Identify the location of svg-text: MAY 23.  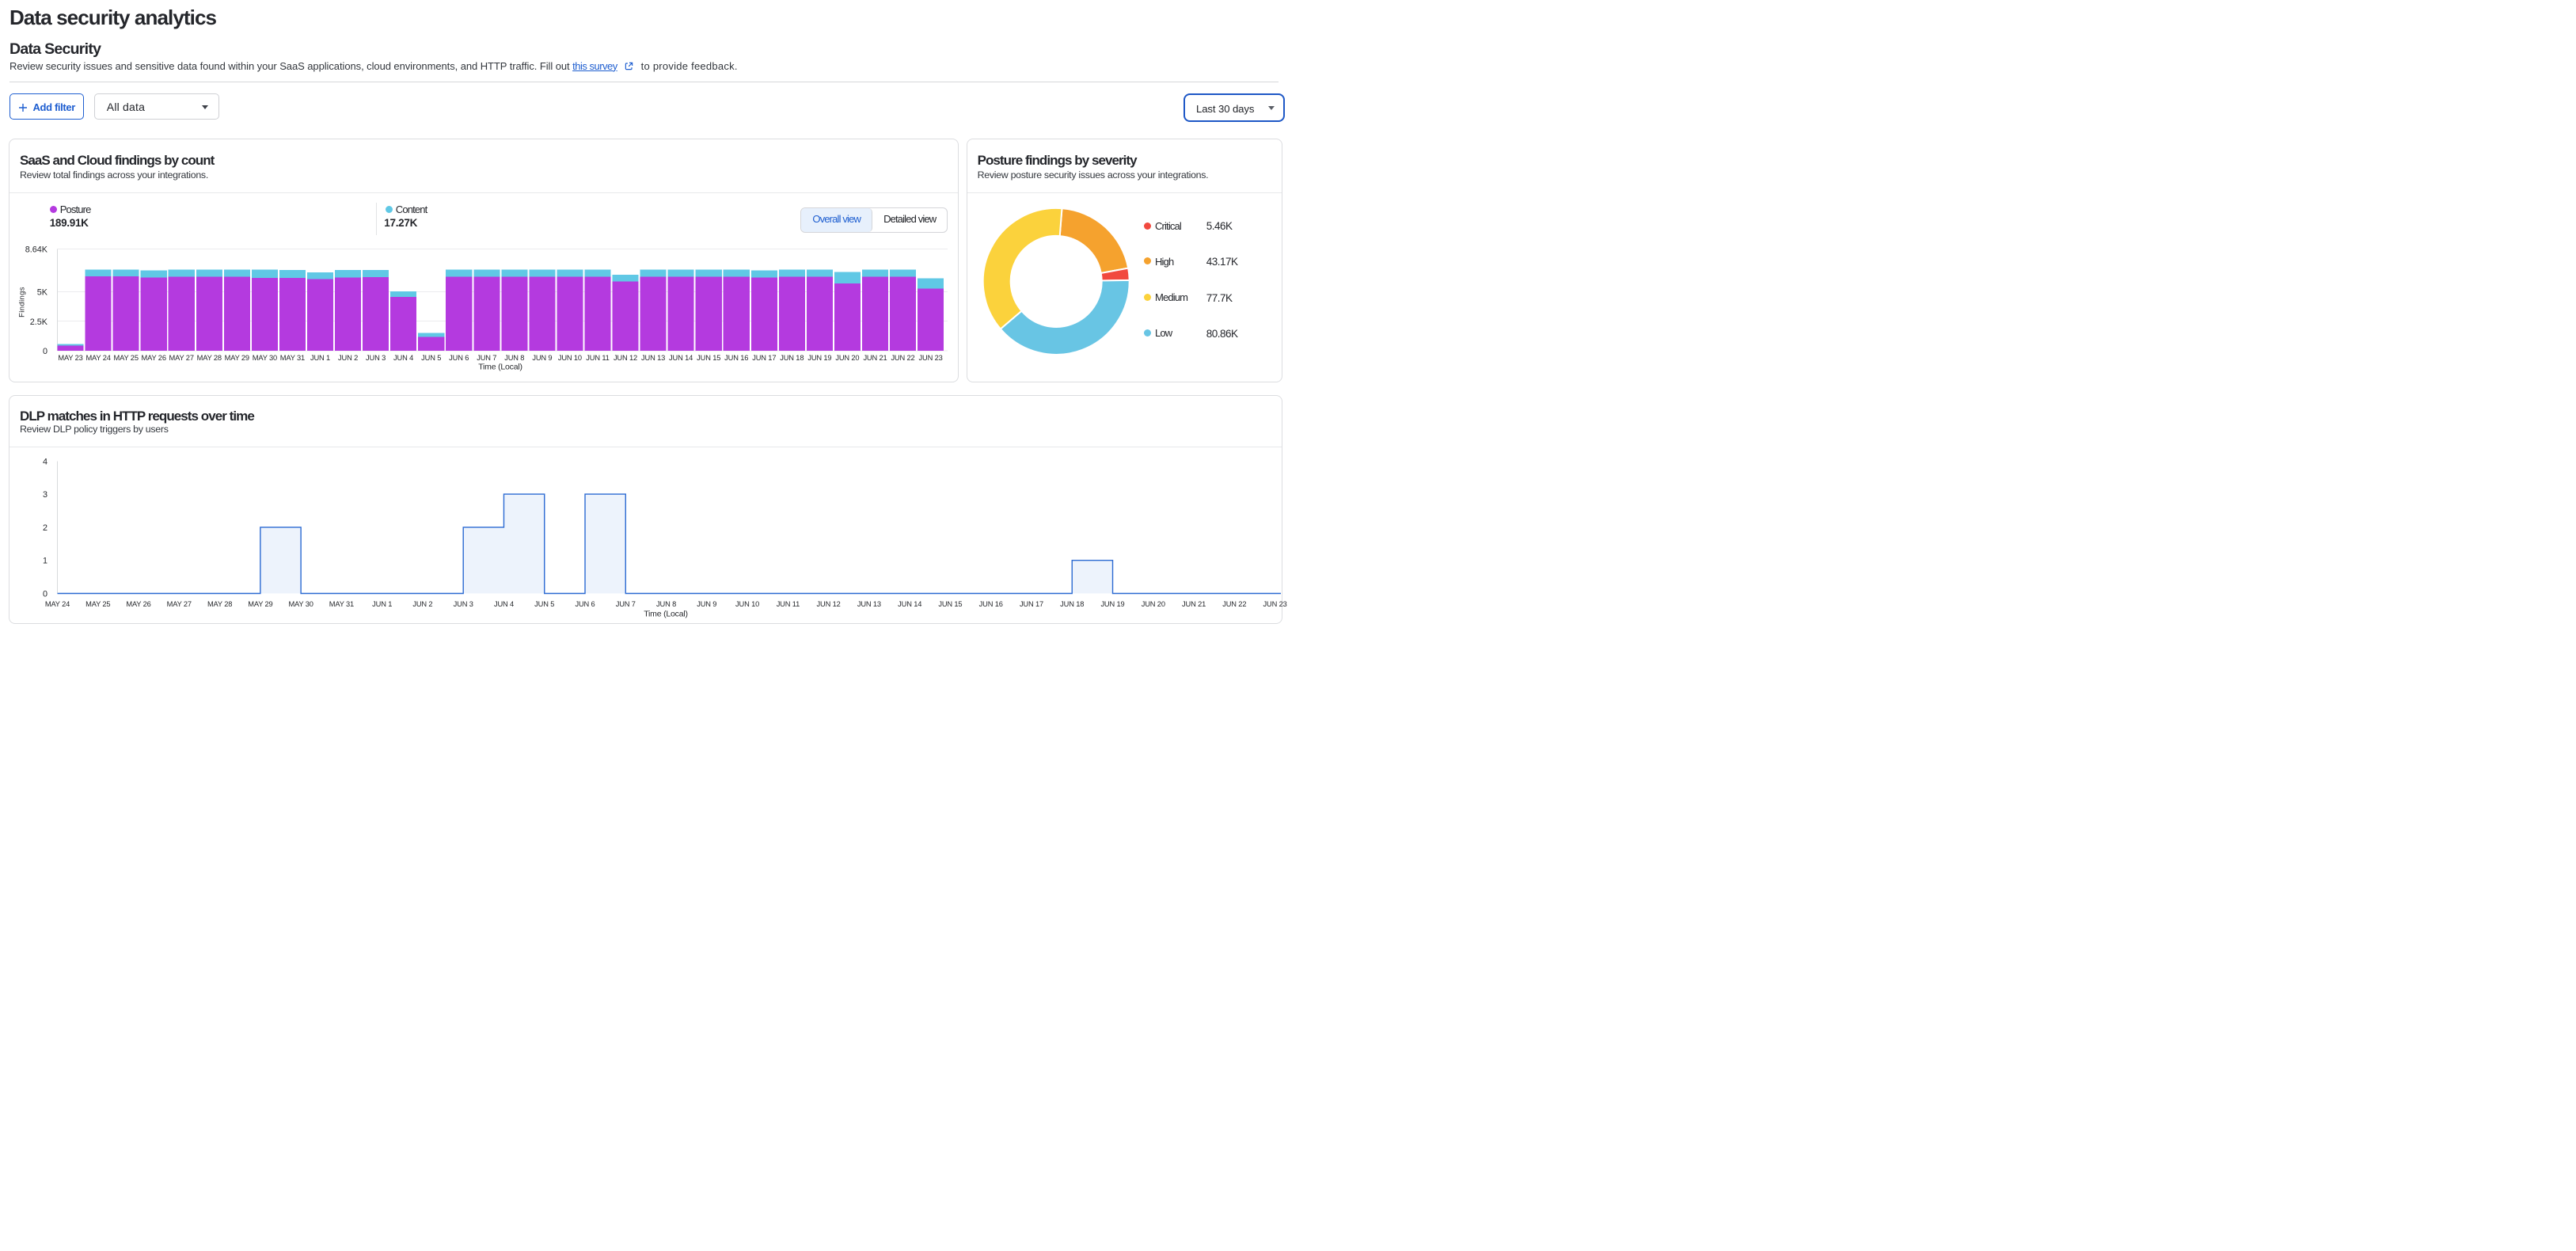
(70, 358).